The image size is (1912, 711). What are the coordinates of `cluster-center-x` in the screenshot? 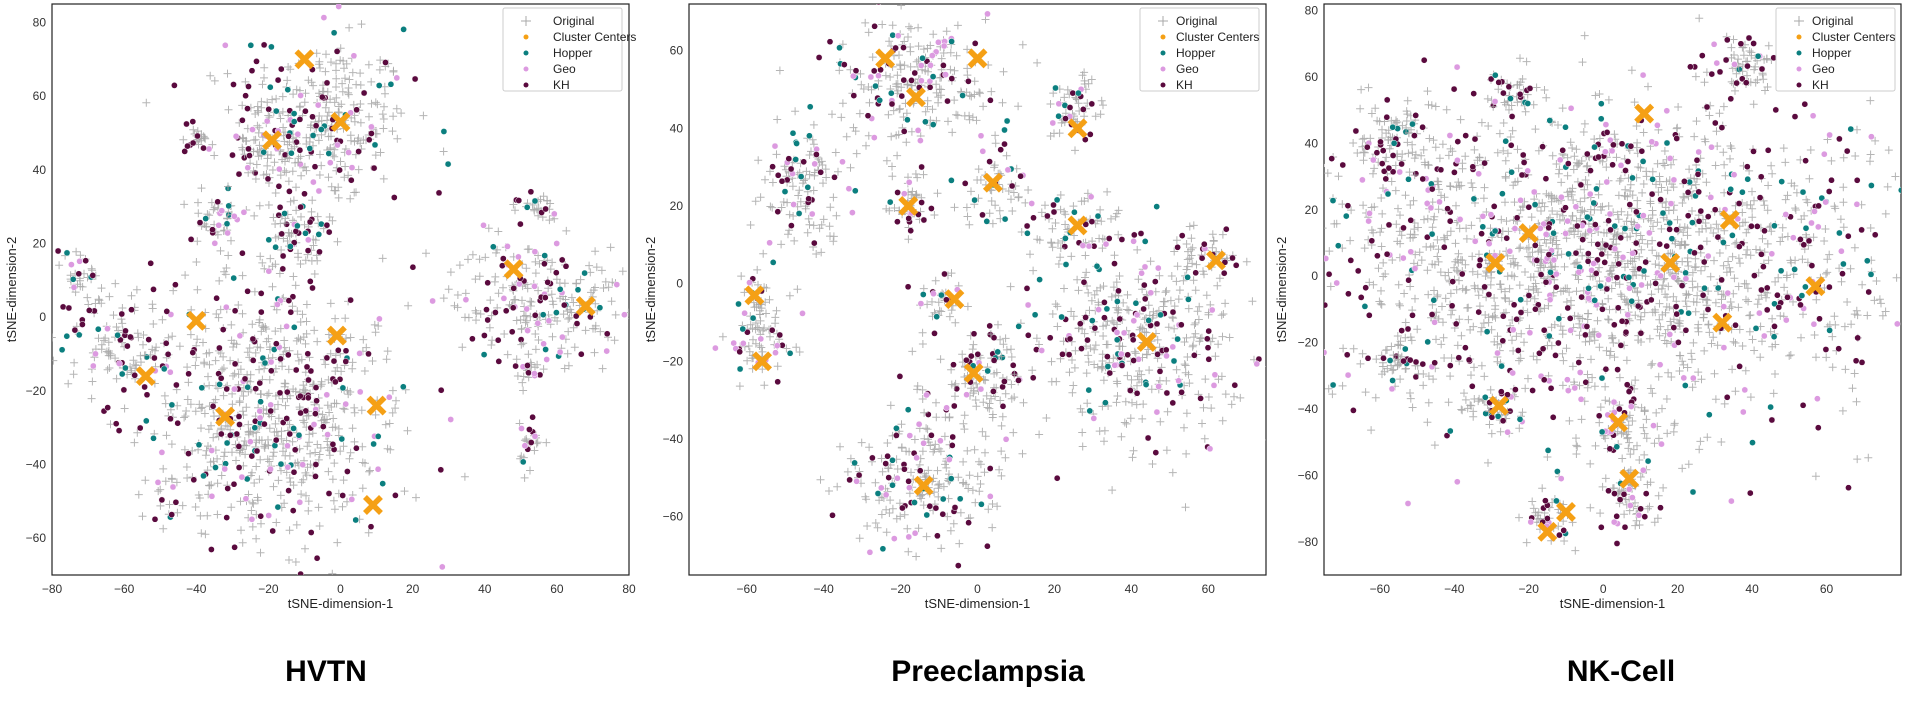 It's located at (754, 295).